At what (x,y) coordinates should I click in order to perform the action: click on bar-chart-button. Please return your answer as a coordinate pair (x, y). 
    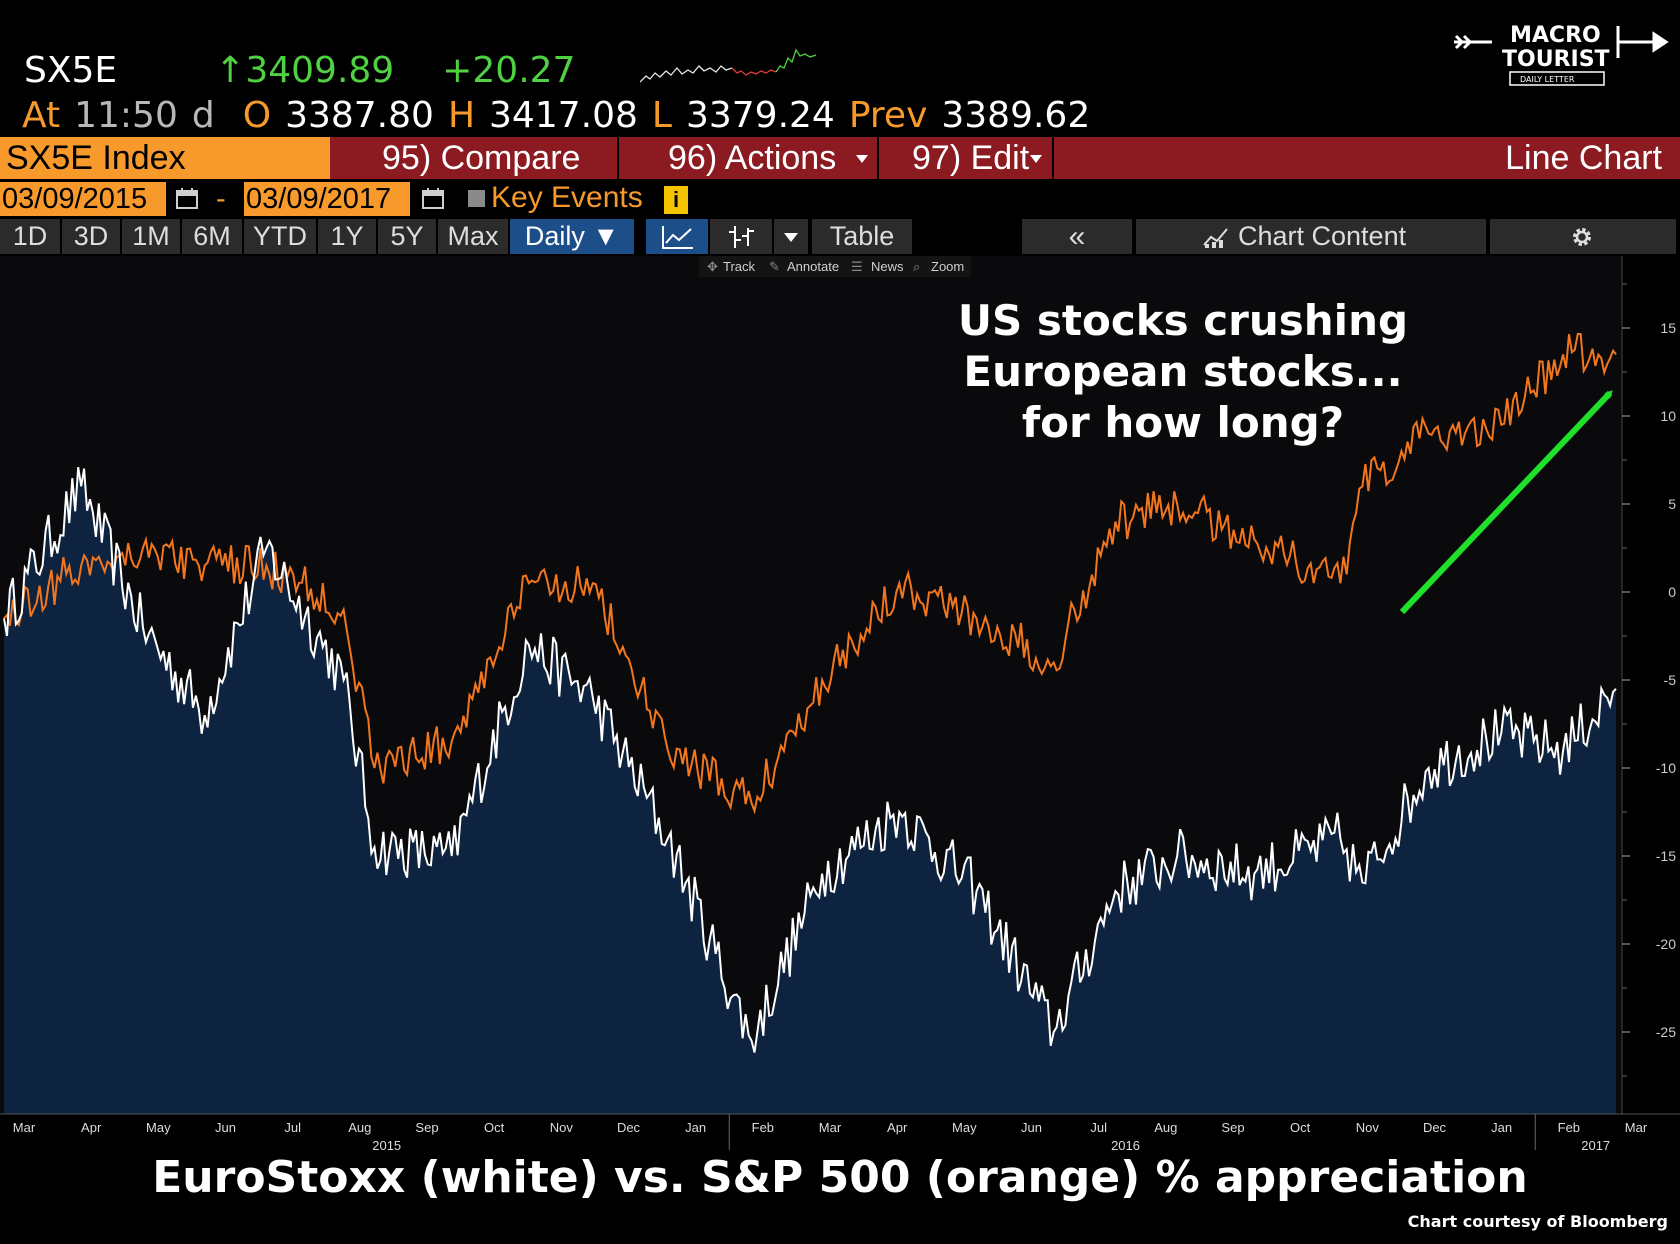
    Looking at the image, I should click on (741, 236).